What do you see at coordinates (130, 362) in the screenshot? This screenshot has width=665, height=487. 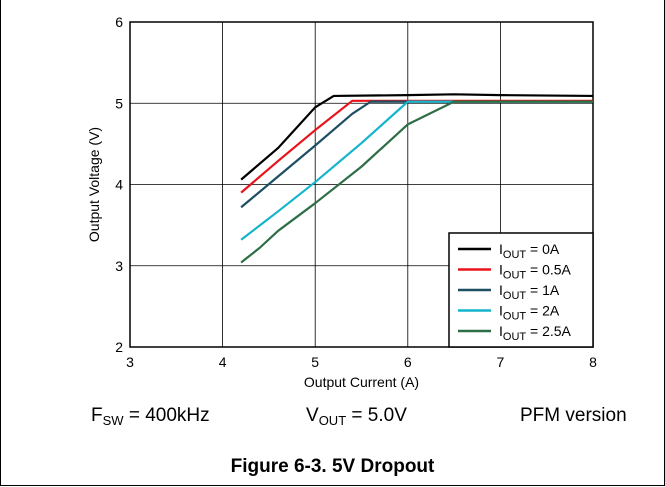 I see `x-tick-label: 3` at bounding box center [130, 362].